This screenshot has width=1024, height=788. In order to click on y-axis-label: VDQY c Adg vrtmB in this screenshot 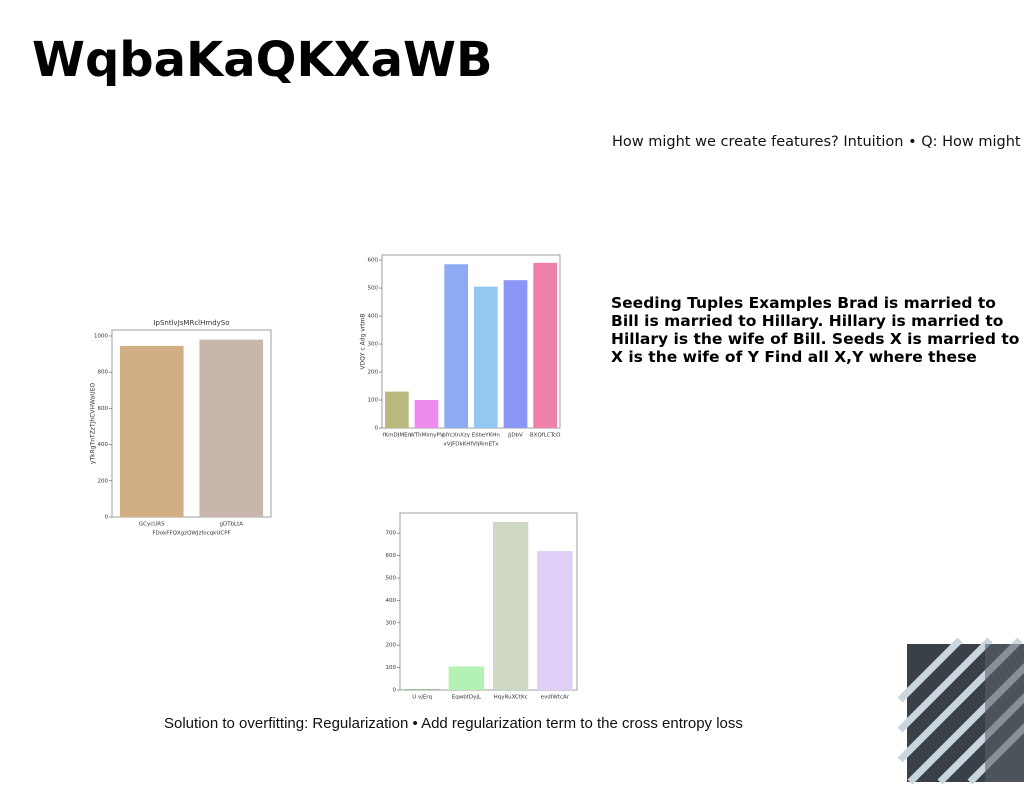, I will do `click(363, 341)`.